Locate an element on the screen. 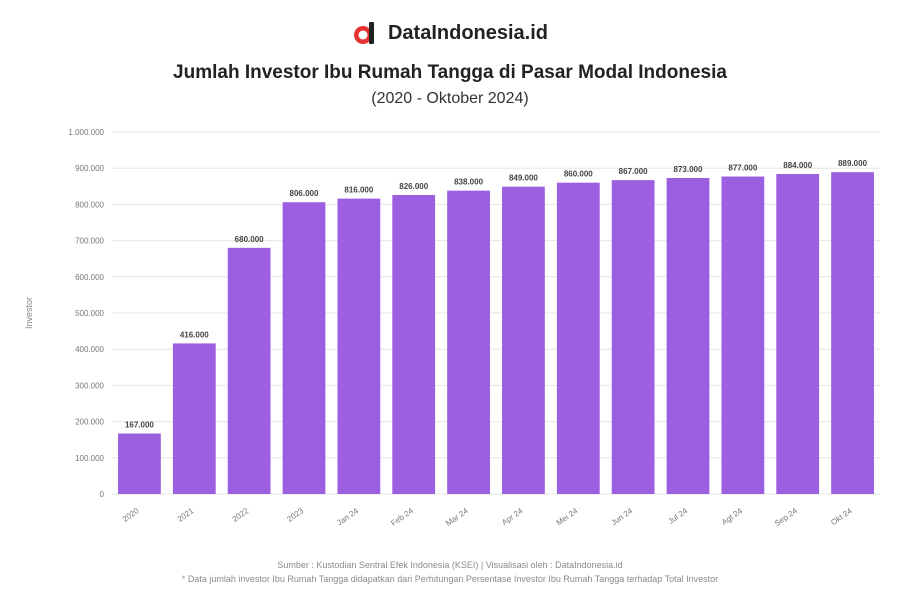 The width and height of the screenshot is (900, 600). data-label: 873.000 is located at coordinates (688, 169).